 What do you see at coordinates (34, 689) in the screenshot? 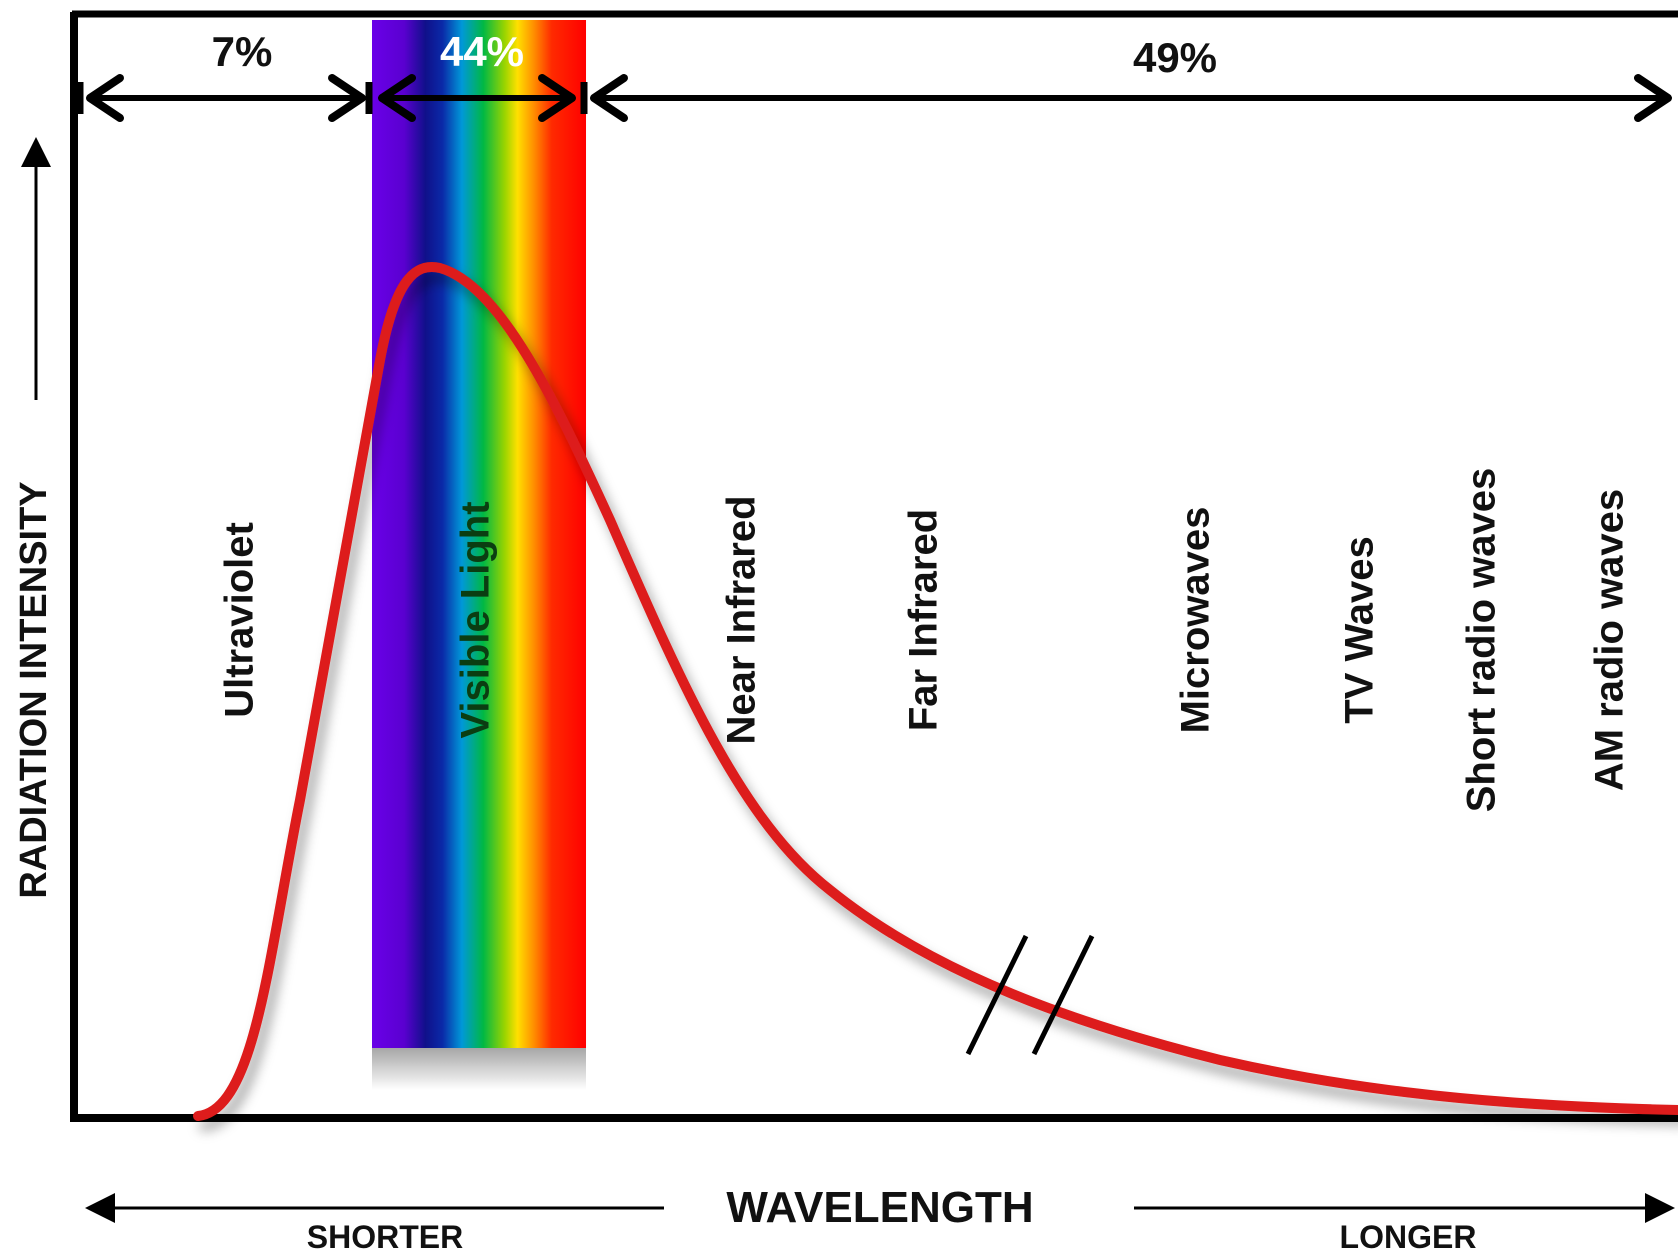
I see `y-axis-label: RADIATION INTENSITY` at bounding box center [34, 689].